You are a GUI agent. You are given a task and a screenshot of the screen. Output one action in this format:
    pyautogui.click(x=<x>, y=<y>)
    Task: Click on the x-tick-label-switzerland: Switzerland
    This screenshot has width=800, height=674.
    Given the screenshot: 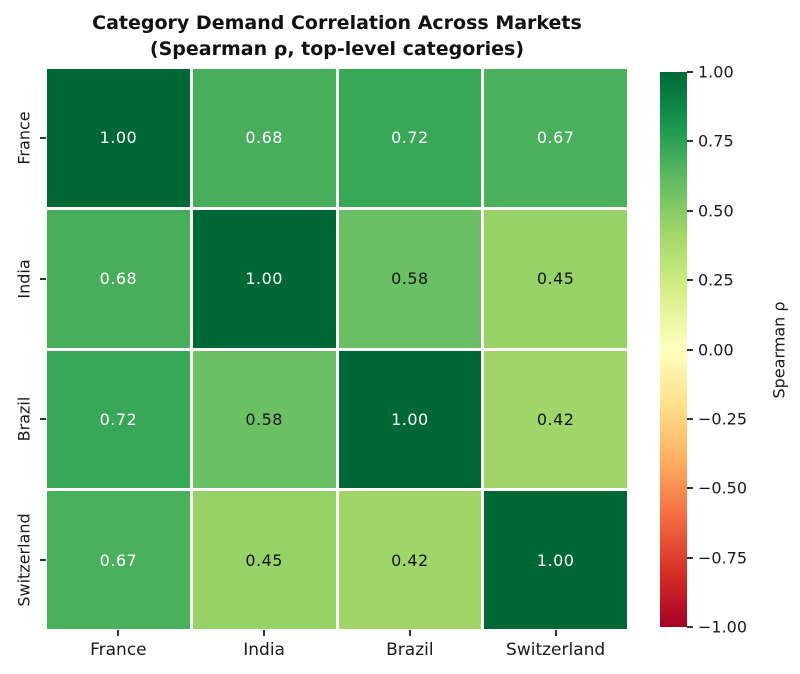 What is the action you would take?
    pyautogui.click(x=556, y=650)
    